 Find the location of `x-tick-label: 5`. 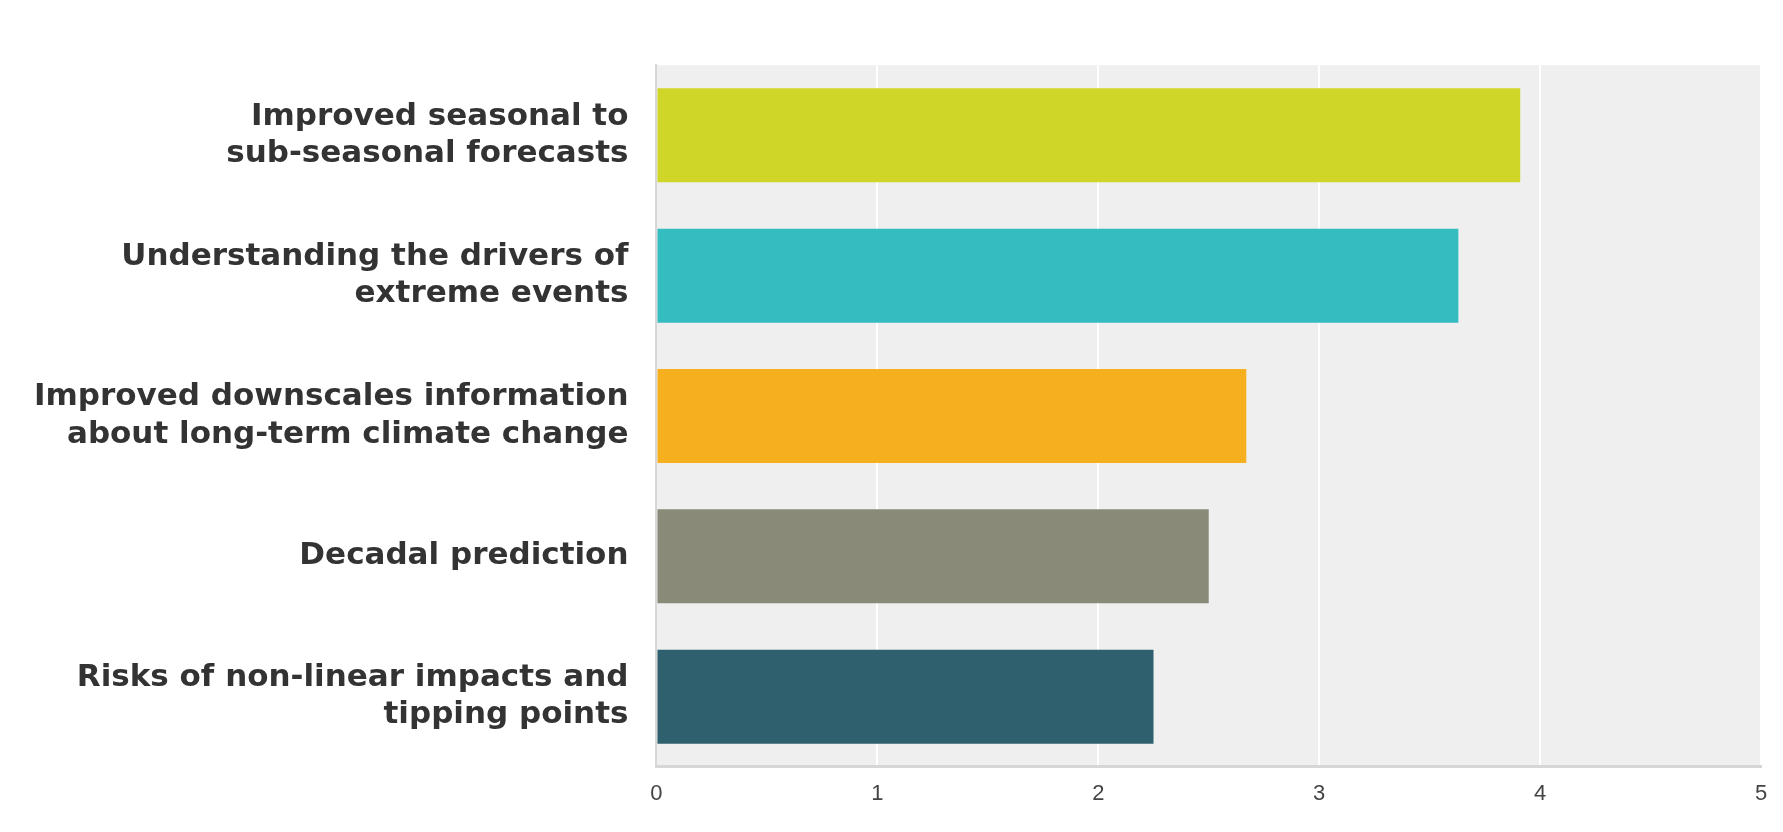

x-tick-label: 5 is located at coordinates (1761, 793).